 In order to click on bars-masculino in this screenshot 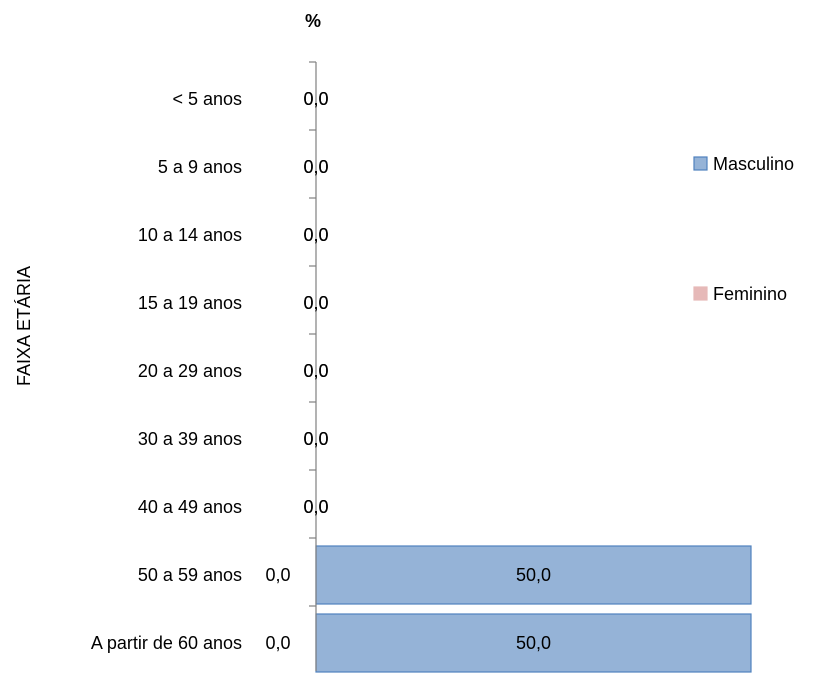, I will do `click(533, 609)`.